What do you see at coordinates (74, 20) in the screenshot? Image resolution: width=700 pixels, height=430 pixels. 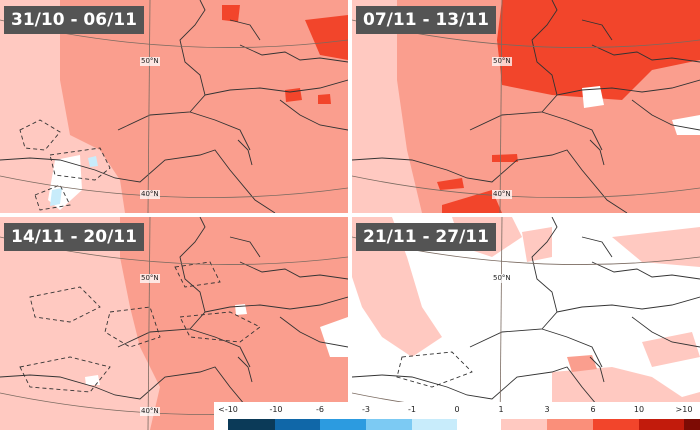 I see `panel-week-1-date-badge: 31/10 - 06/11` at bounding box center [74, 20].